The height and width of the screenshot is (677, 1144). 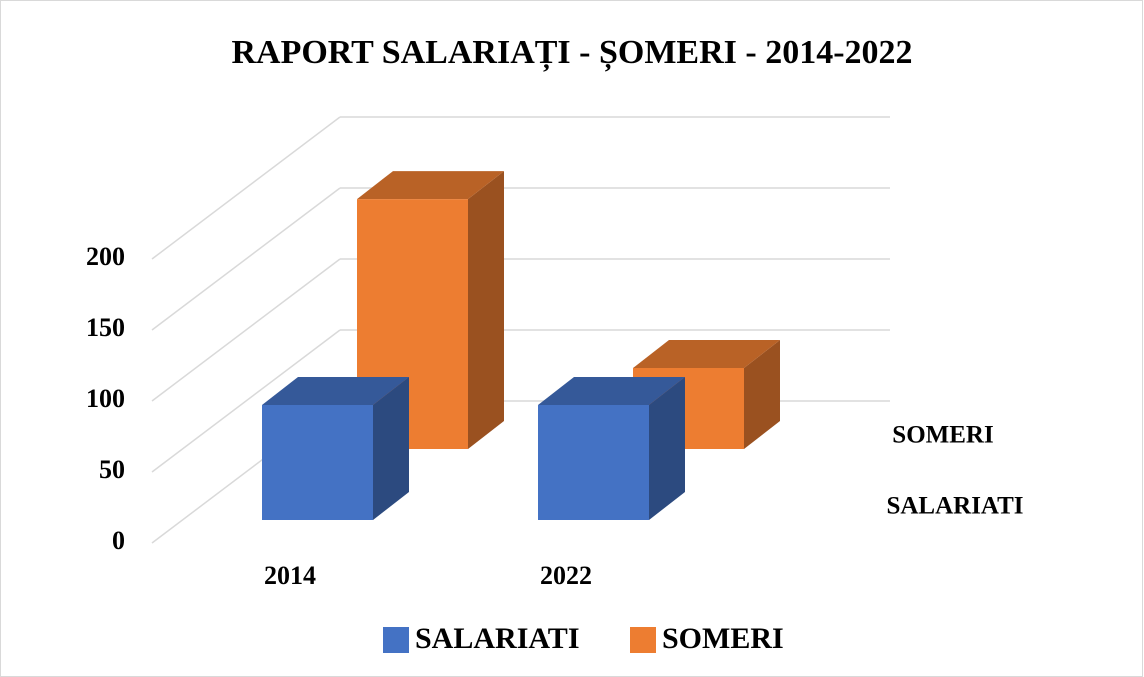 What do you see at coordinates (105, 256) in the screenshot?
I see `y-tick-label: 200` at bounding box center [105, 256].